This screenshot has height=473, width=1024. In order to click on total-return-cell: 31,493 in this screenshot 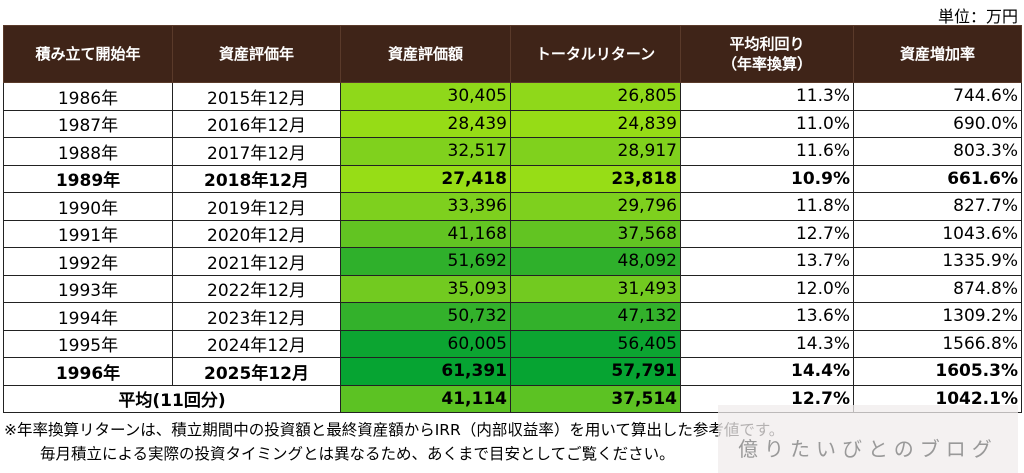, I will do `click(595, 288)`.